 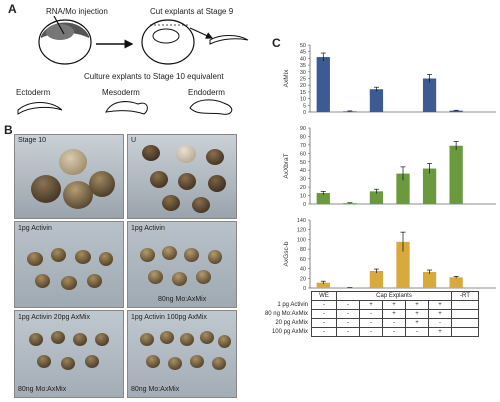 What do you see at coordinates (211, 107) in the screenshot?
I see `endoderm-explant-drawing` at bounding box center [211, 107].